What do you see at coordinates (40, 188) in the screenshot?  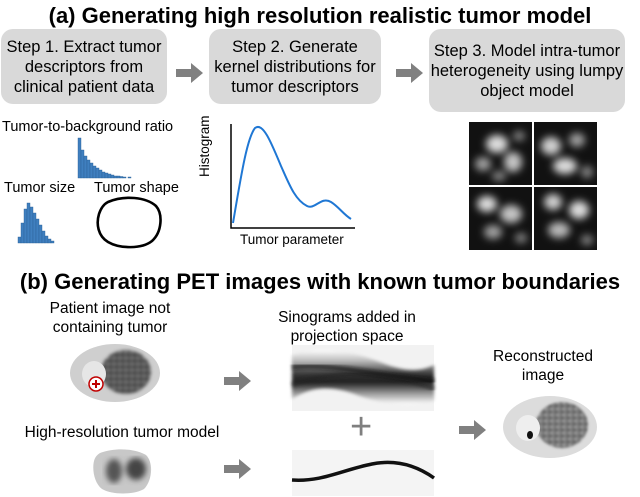 I see `size-label: Tumor size` at bounding box center [40, 188].